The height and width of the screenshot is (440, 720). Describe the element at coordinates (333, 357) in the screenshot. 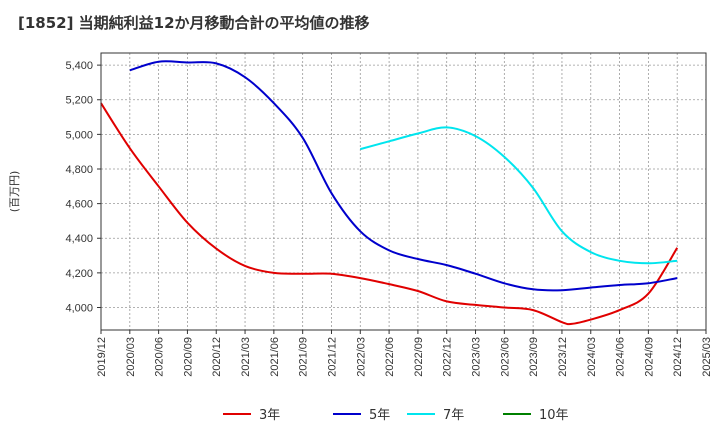

I see `x-tick-label: 2021/12` at that location.